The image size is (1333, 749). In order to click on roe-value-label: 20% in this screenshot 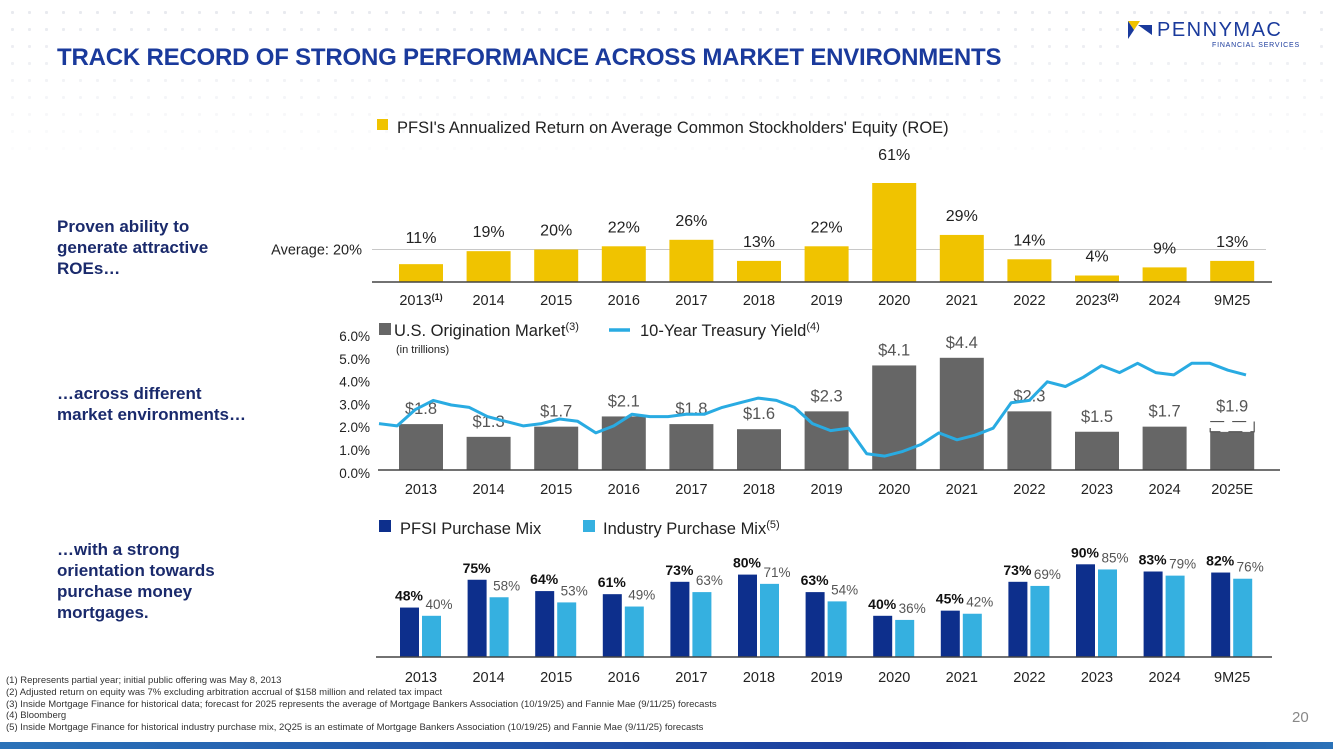, I will do `click(556, 231)`.